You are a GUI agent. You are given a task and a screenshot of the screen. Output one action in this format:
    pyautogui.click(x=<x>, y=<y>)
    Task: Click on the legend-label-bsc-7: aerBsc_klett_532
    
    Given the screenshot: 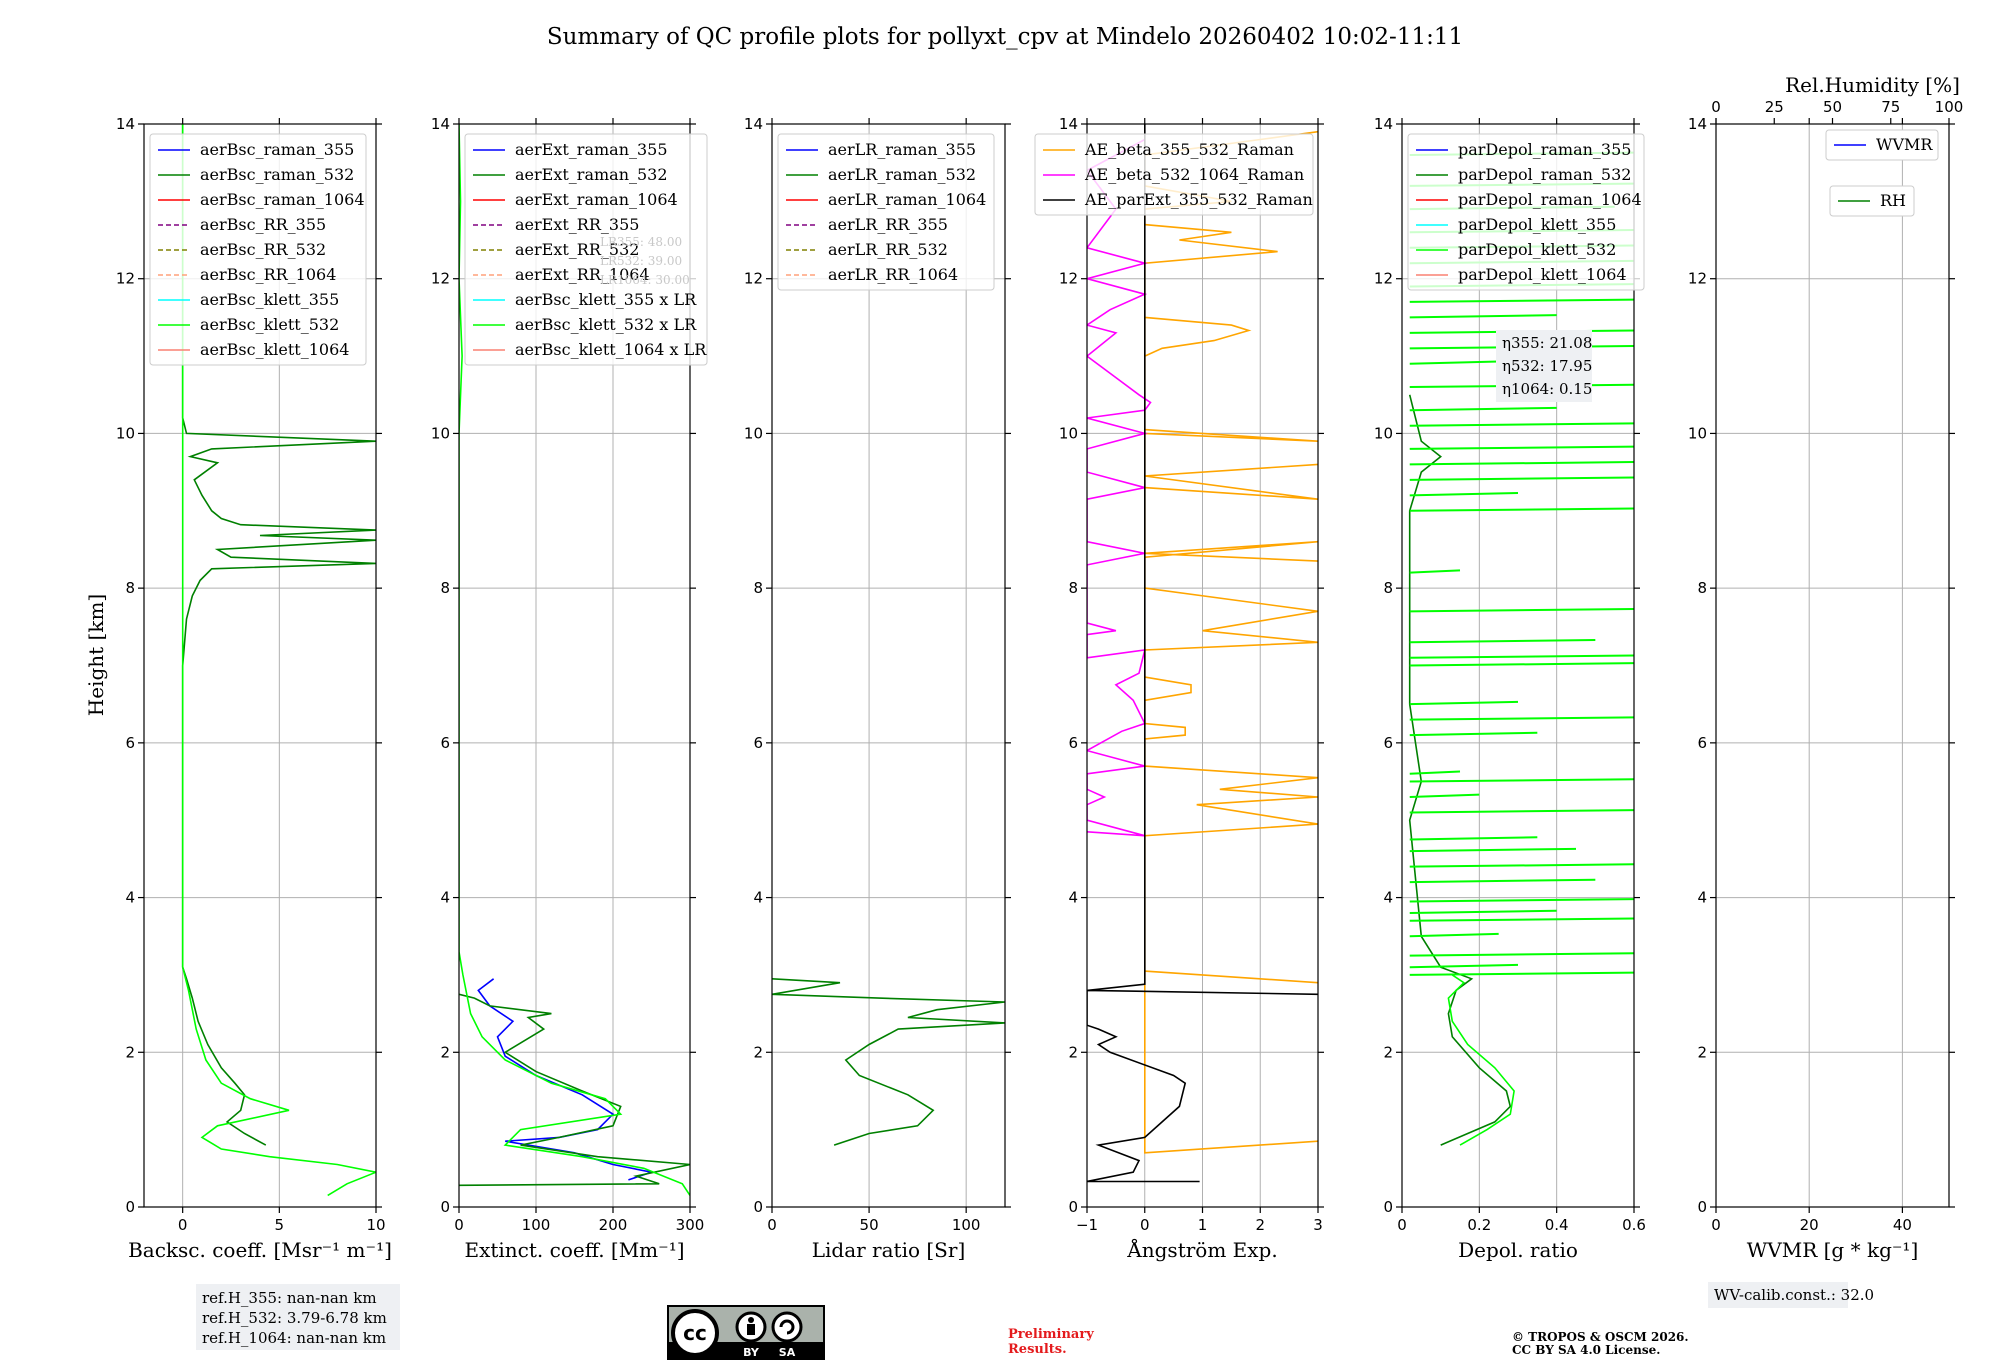 What is the action you would take?
    pyautogui.click(x=269, y=324)
    